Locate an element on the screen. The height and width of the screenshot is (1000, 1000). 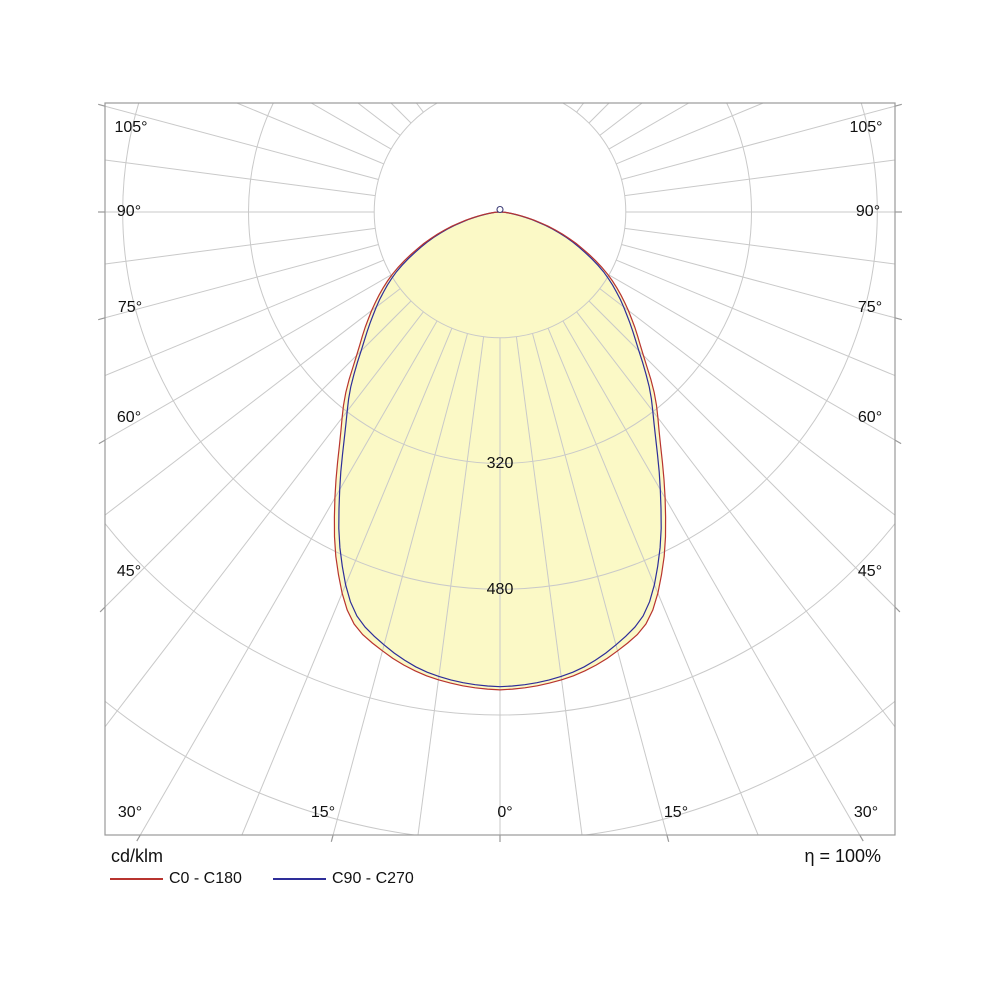
legend-line-red is located at coordinates (136, 879).